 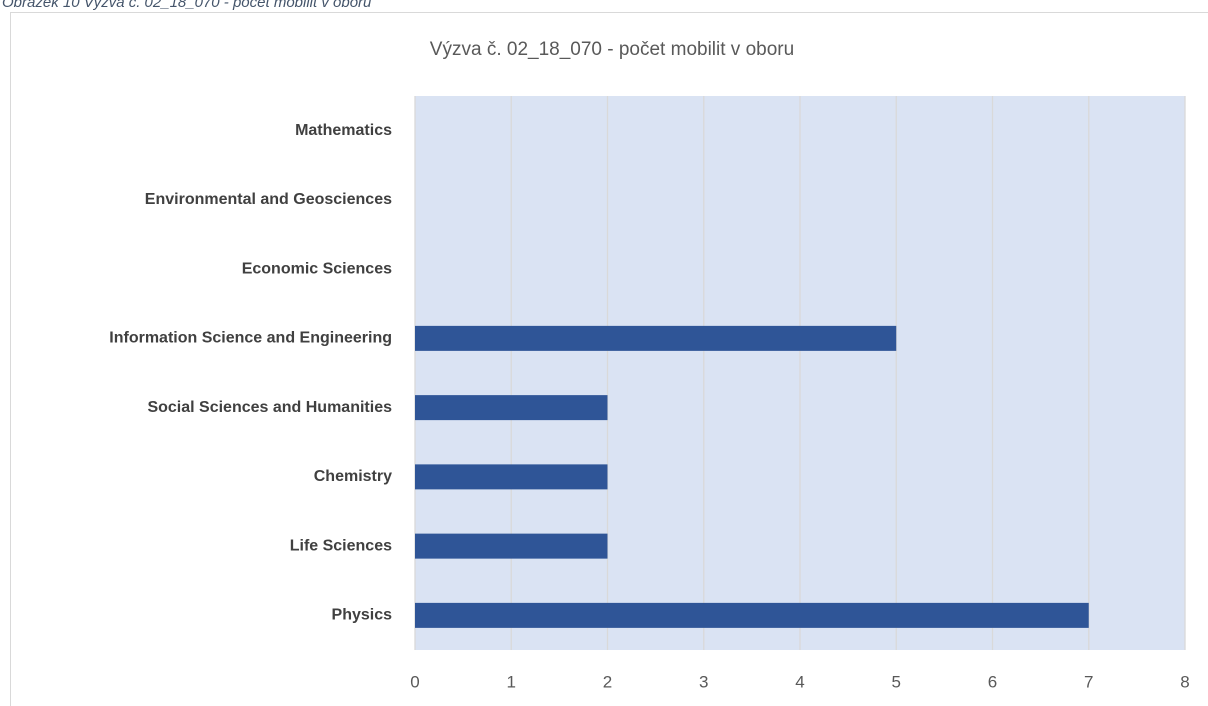 I want to click on y-tick-label: Life Sciences, so click(x=341, y=545).